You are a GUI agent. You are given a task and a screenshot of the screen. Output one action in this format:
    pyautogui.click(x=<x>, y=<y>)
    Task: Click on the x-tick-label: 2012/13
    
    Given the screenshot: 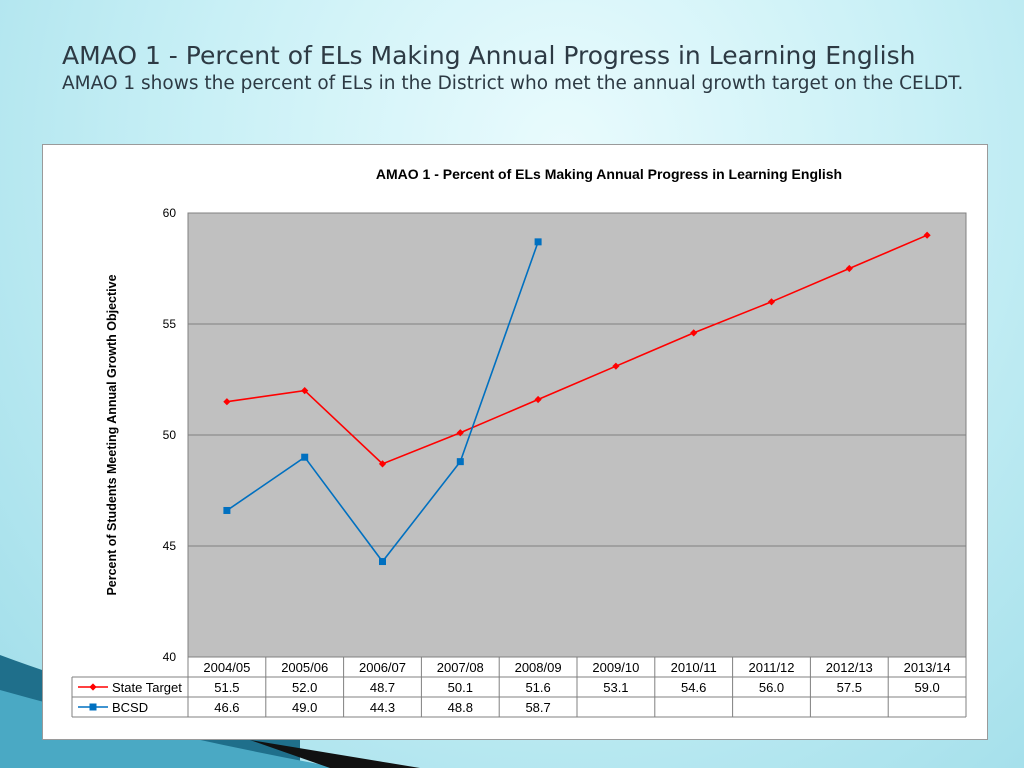 What is the action you would take?
    pyautogui.click(x=849, y=667)
    